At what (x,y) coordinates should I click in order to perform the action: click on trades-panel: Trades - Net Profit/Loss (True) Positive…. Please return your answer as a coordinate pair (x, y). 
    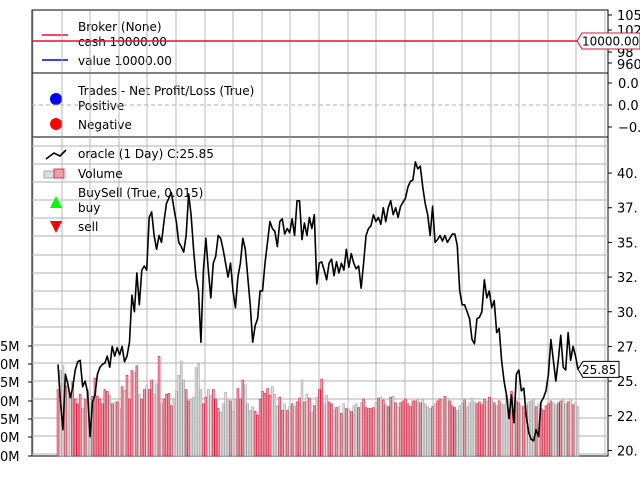
    Looking at the image, I should click on (335, 105).